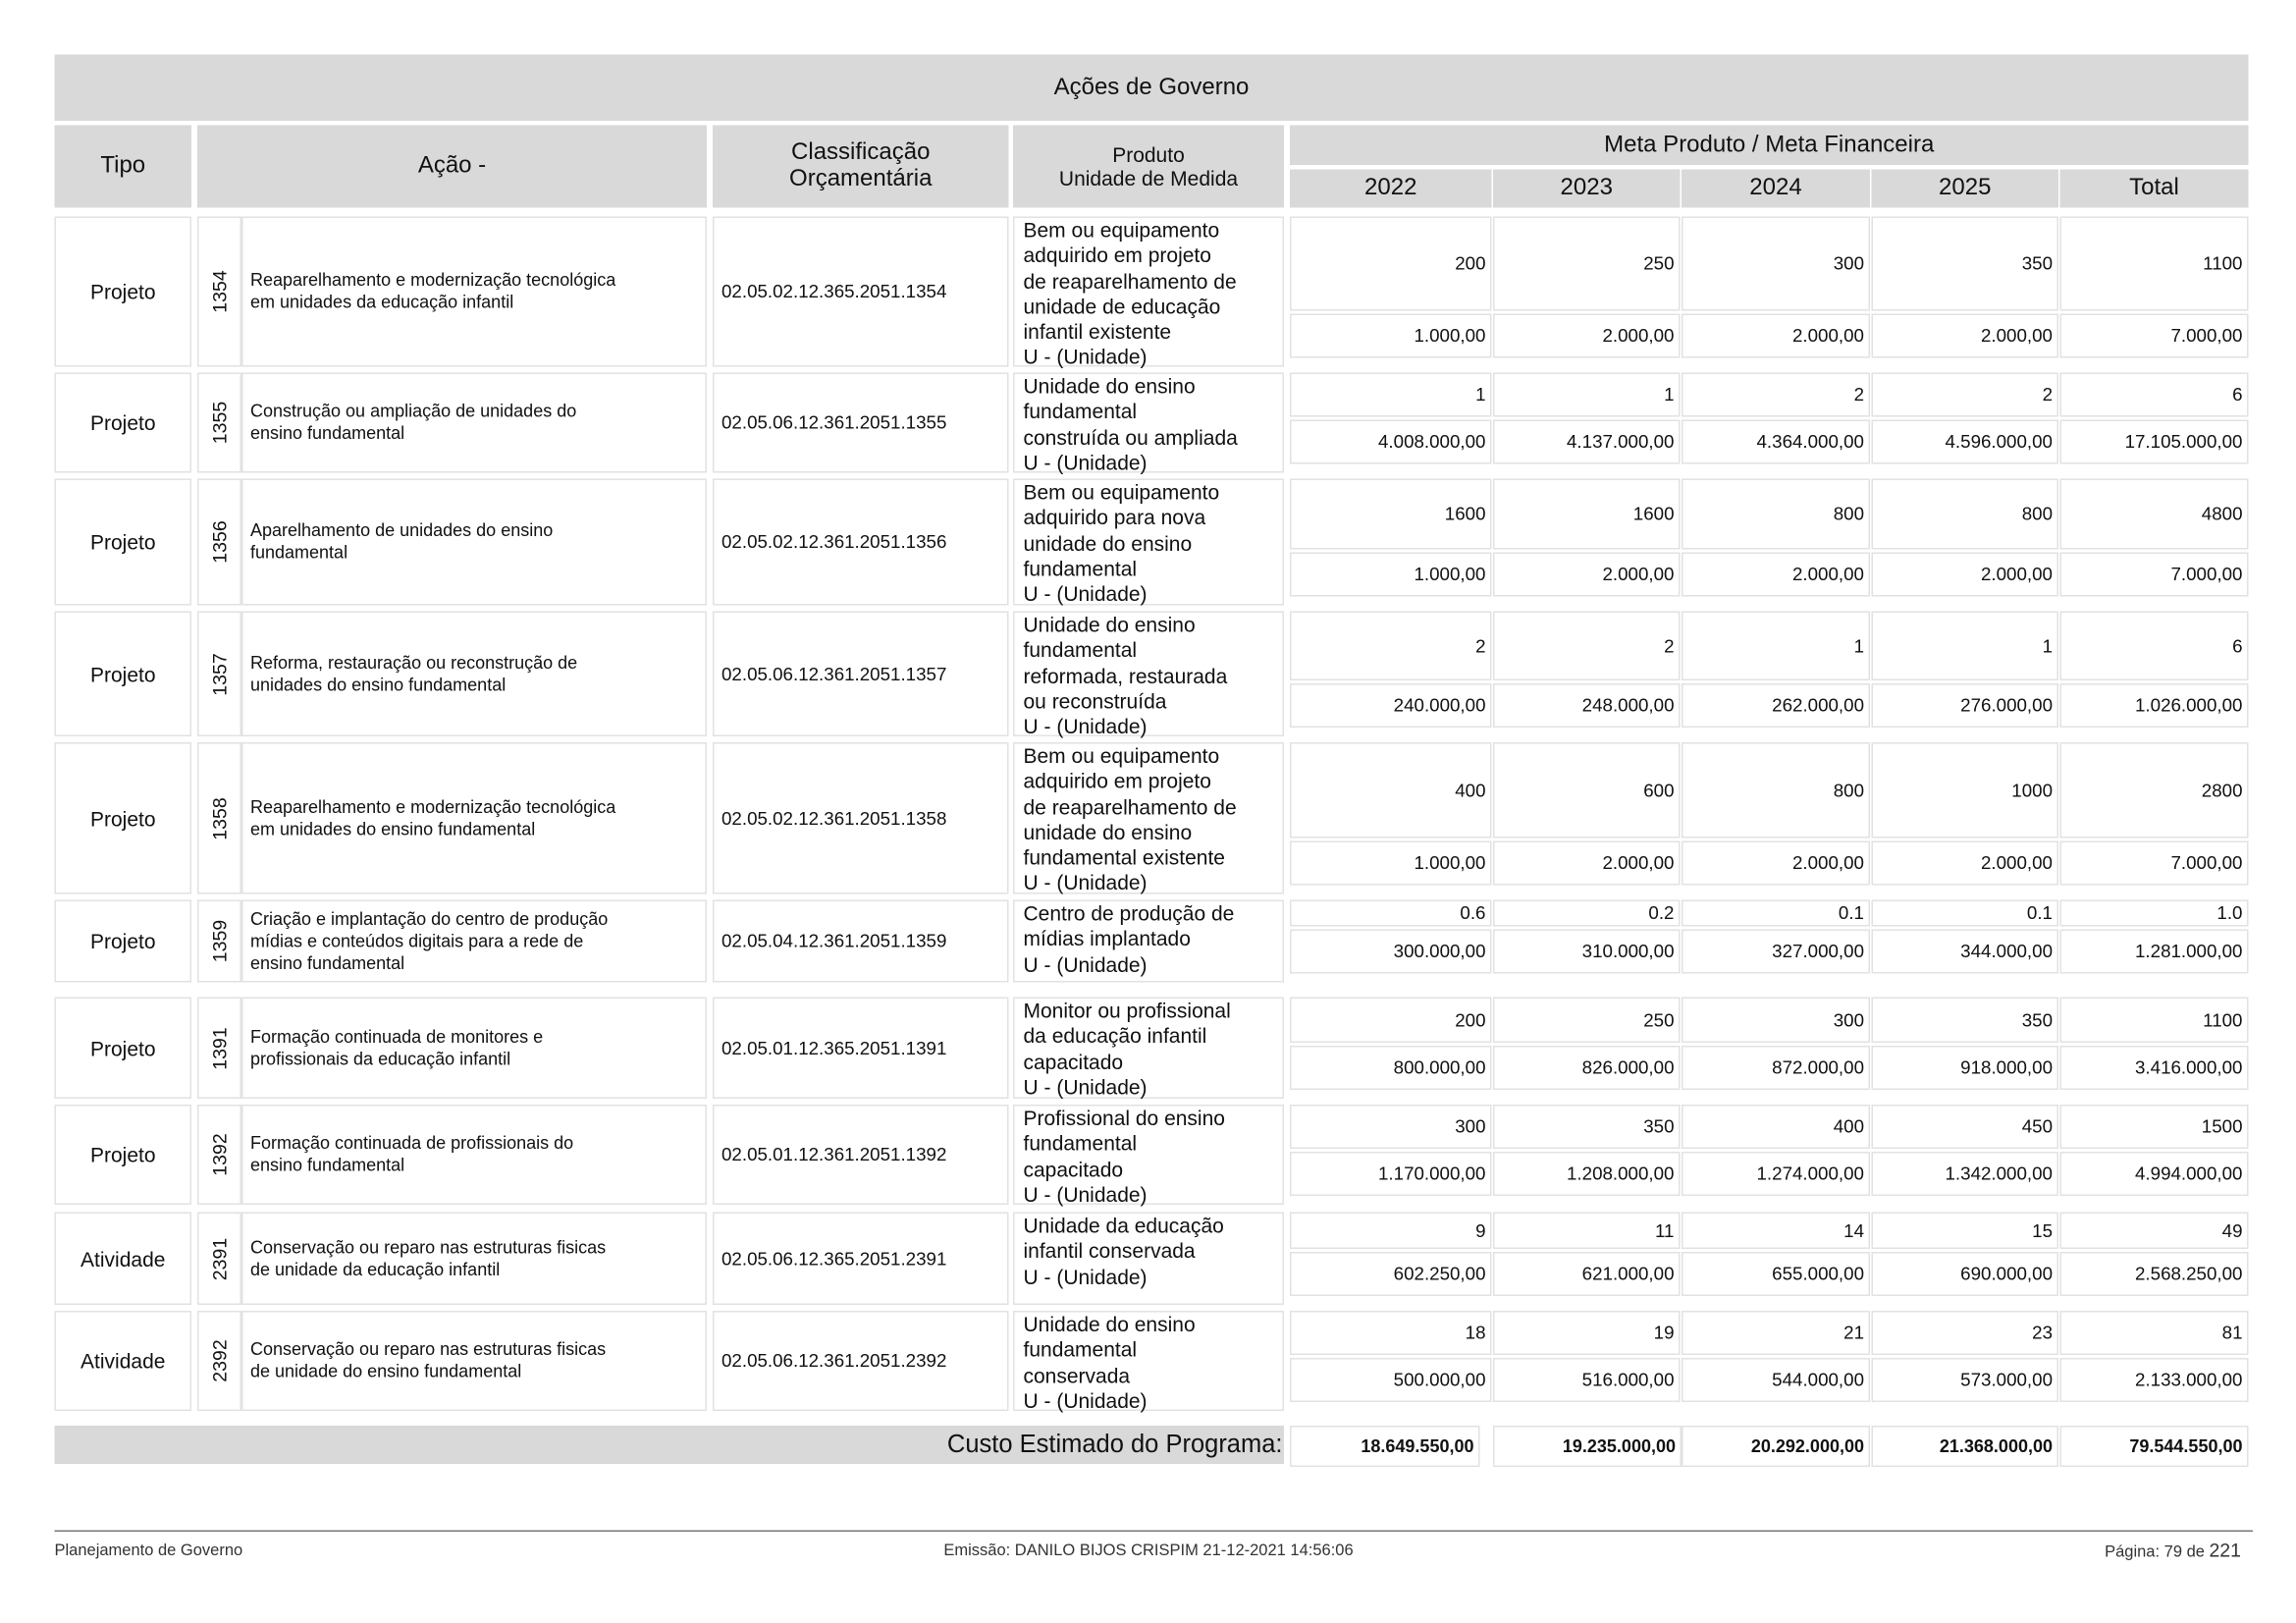  What do you see at coordinates (382, 302) in the screenshot?
I see `acao-line: em unidades da educação infantil` at bounding box center [382, 302].